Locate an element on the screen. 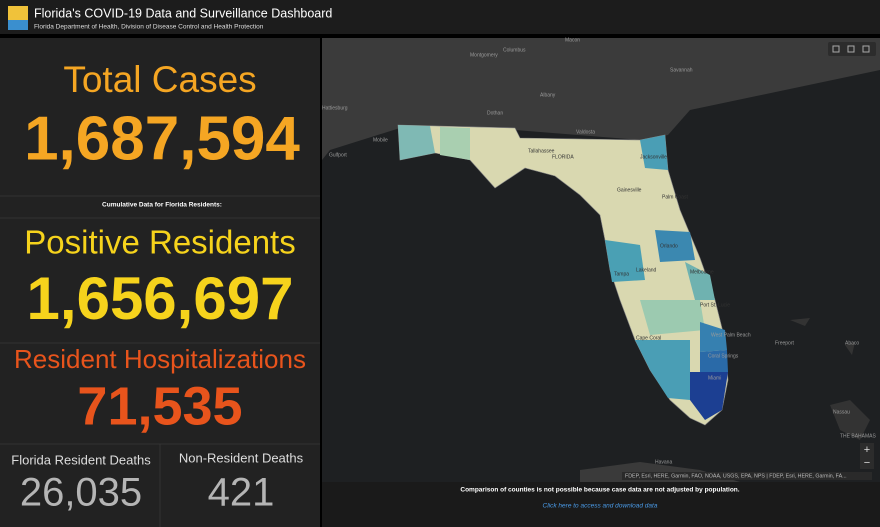 This screenshot has height=527, width=880. positive-residents-label: Positive Residents is located at coordinates (159, 242).